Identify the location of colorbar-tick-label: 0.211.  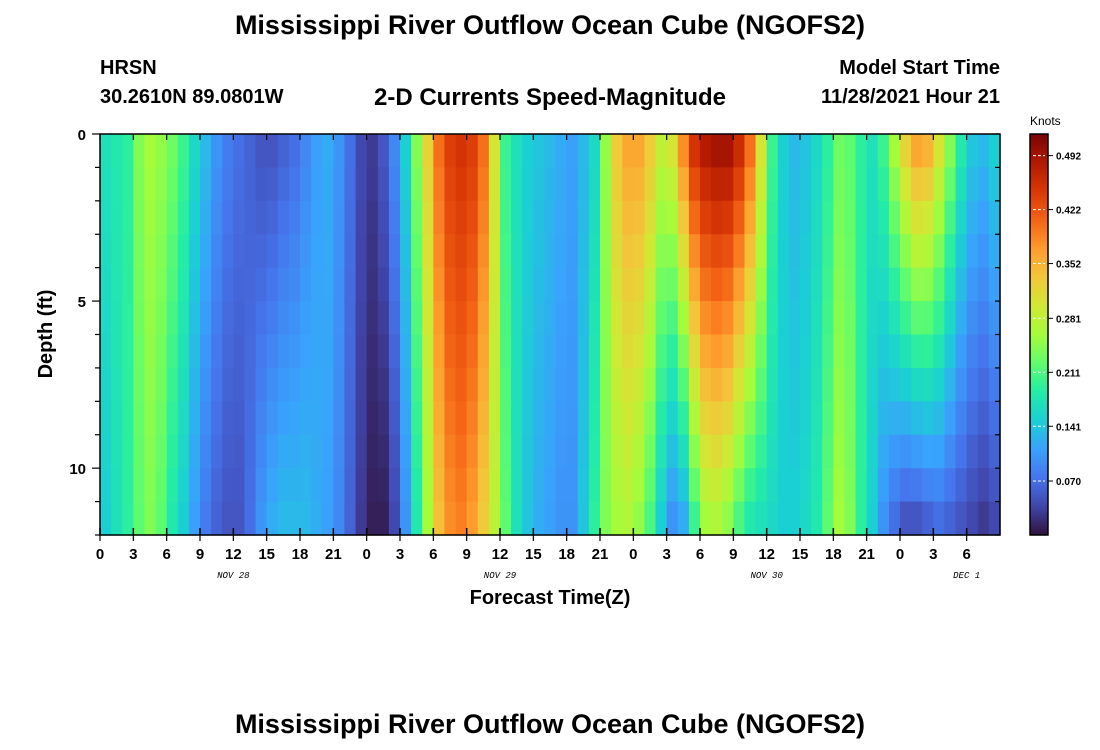
(1068, 373).